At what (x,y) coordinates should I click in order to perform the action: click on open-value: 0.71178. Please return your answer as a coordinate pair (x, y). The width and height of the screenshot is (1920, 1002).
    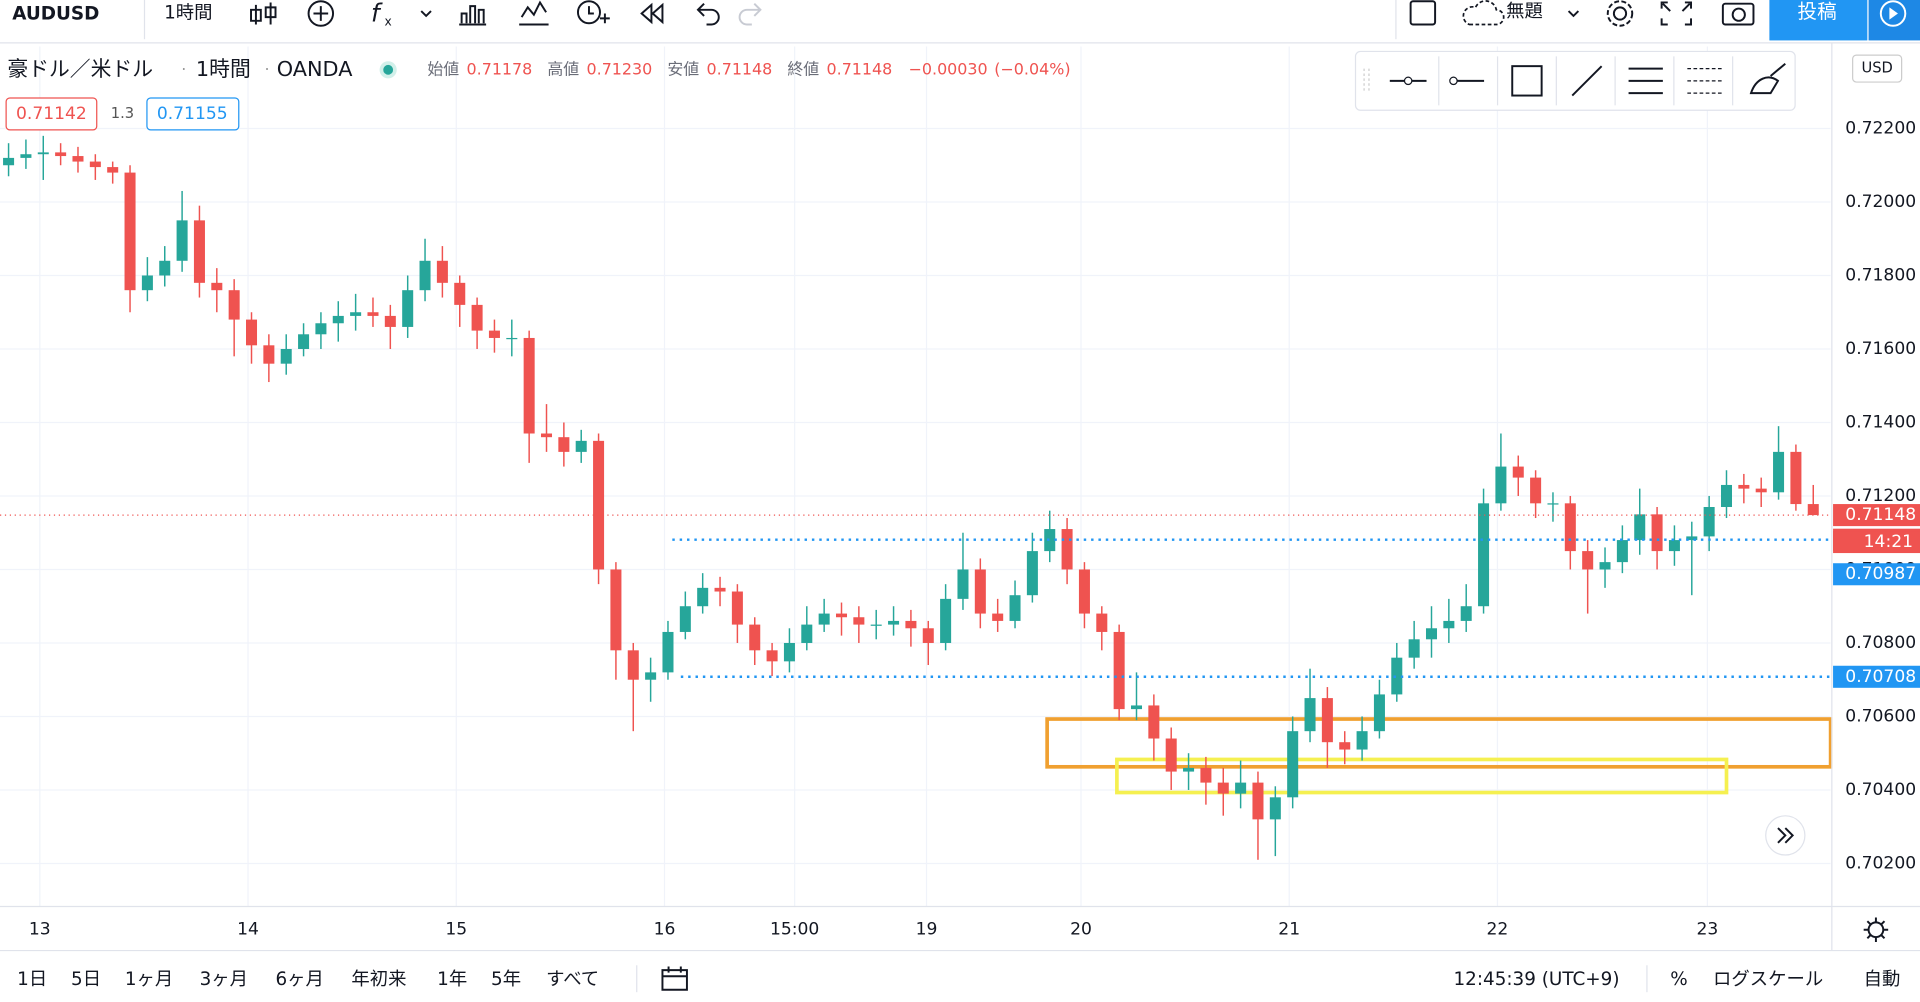
    Looking at the image, I should click on (500, 68).